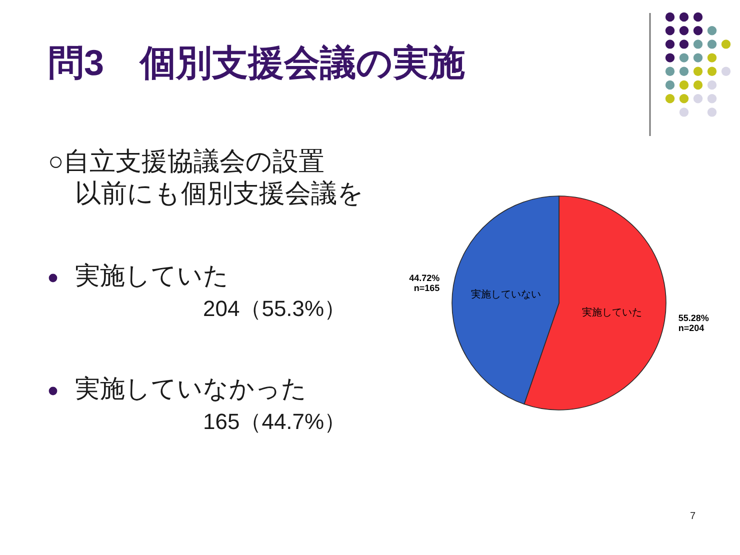 This screenshot has width=740, height=555. Describe the element at coordinates (693, 322) in the screenshot. I see `value-label: 55.28% n=204` at that location.